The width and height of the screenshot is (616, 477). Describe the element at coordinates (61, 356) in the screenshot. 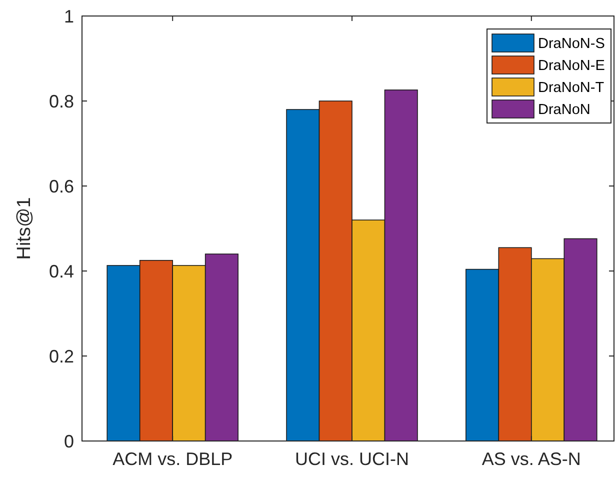

I see `y-tick-label: 0.2` at that location.